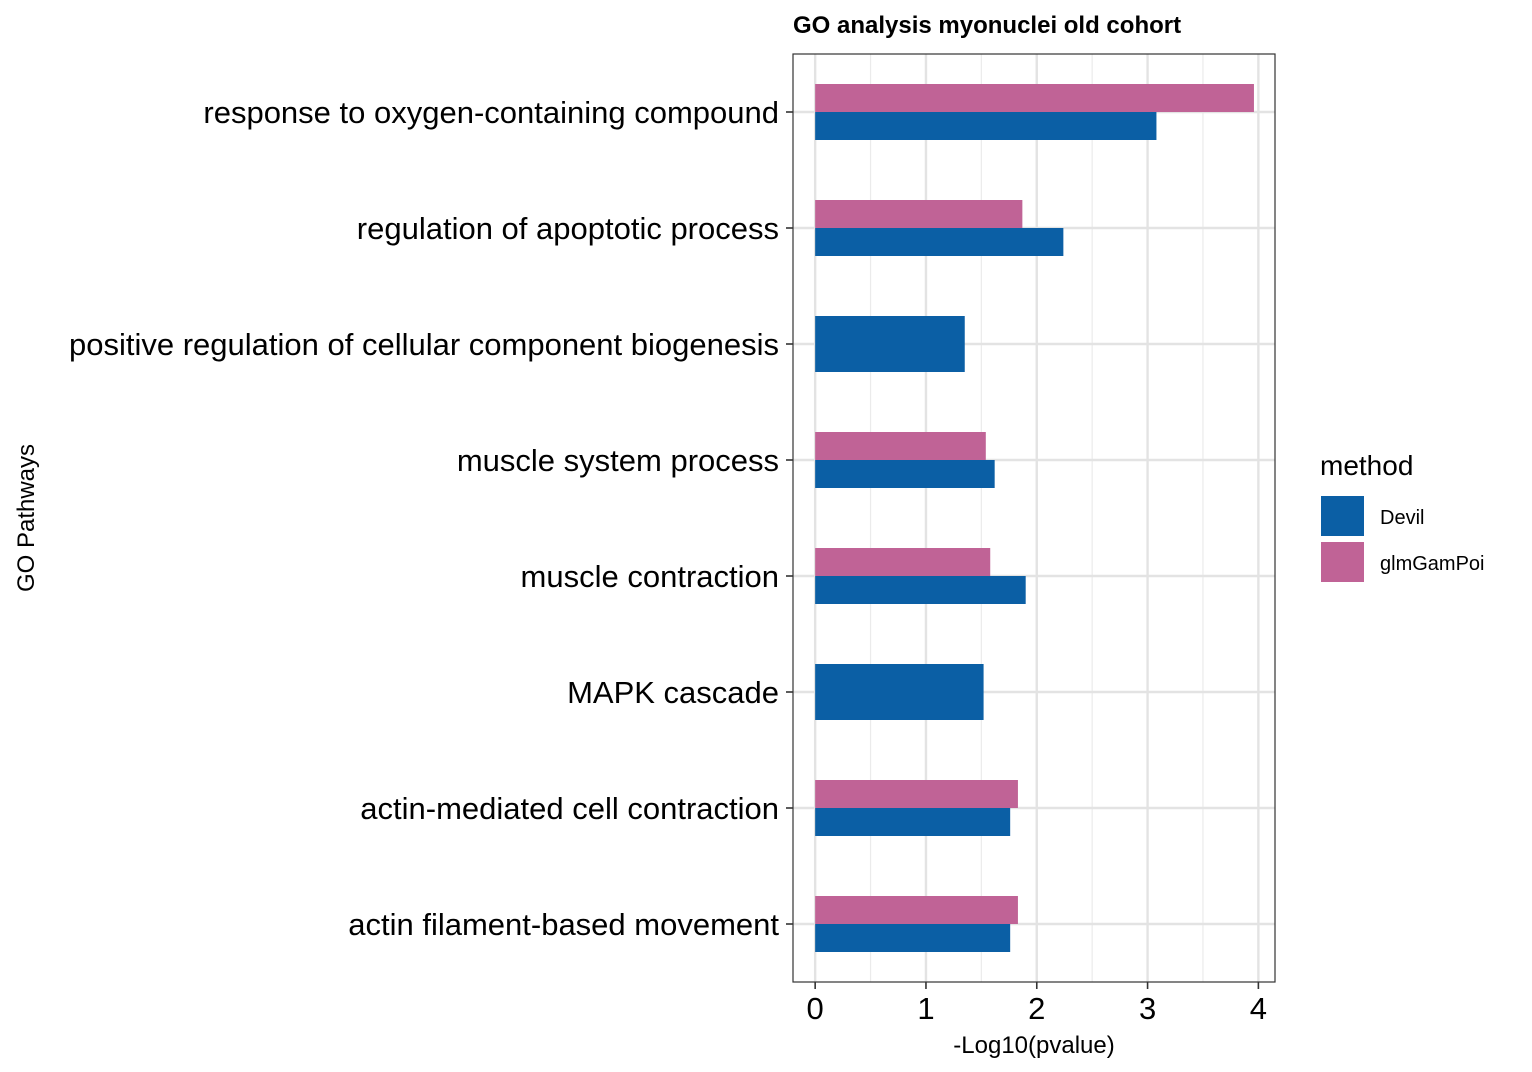  What do you see at coordinates (491, 112) in the screenshot?
I see `category-label: response to oxygen-containing compound` at bounding box center [491, 112].